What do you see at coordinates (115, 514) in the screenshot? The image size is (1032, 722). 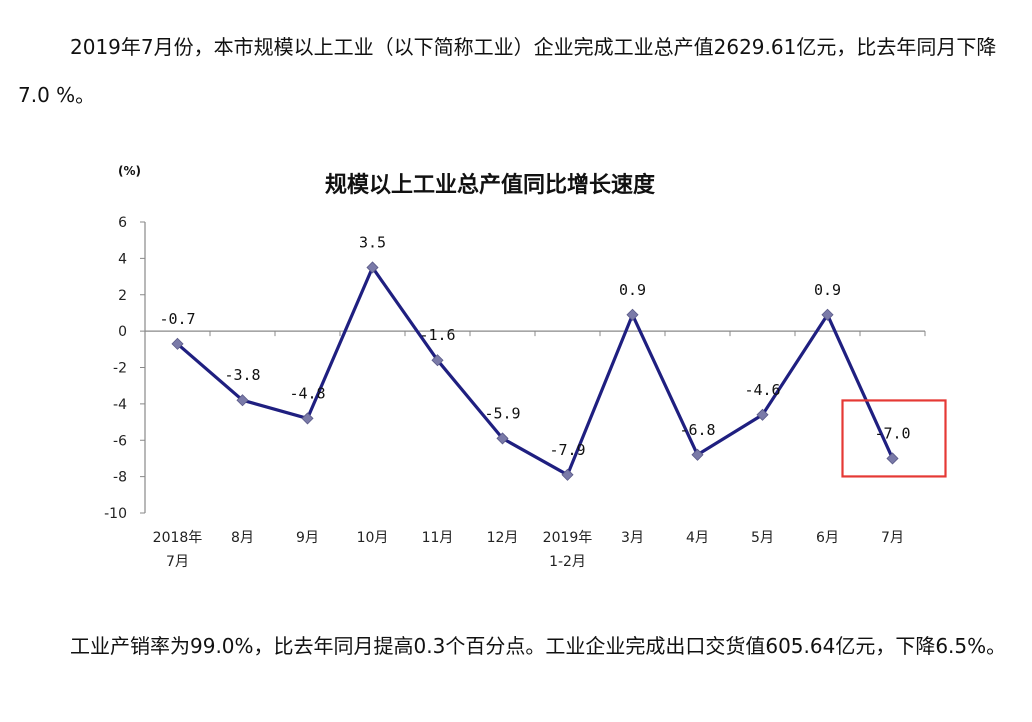 I see `y-tick-label: -10` at bounding box center [115, 514].